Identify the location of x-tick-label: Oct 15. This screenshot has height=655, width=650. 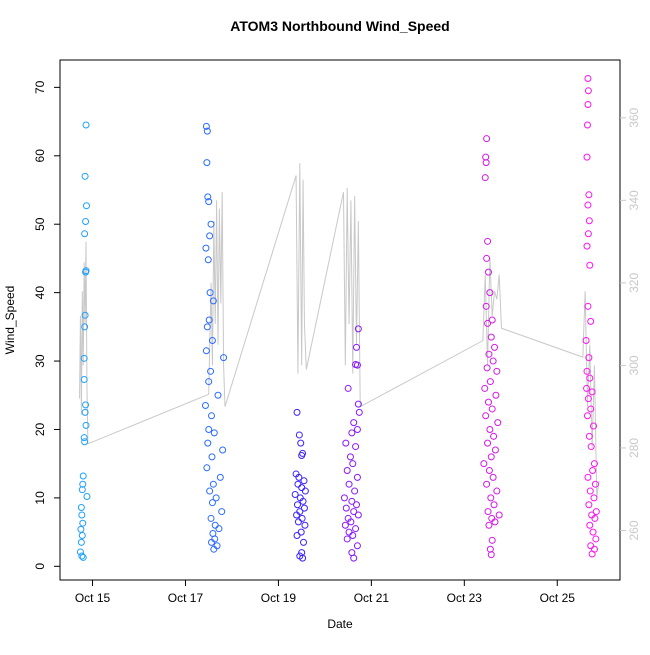
(93, 598).